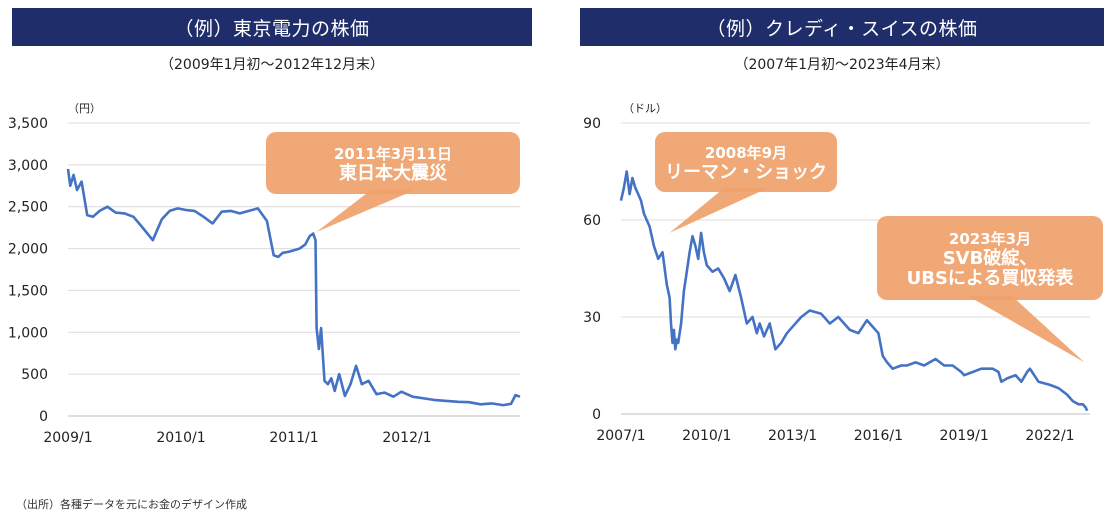  What do you see at coordinates (28, 166) in the screenshot?
I see `y-tick-label: 3,000` at bounding box center [28, 166].